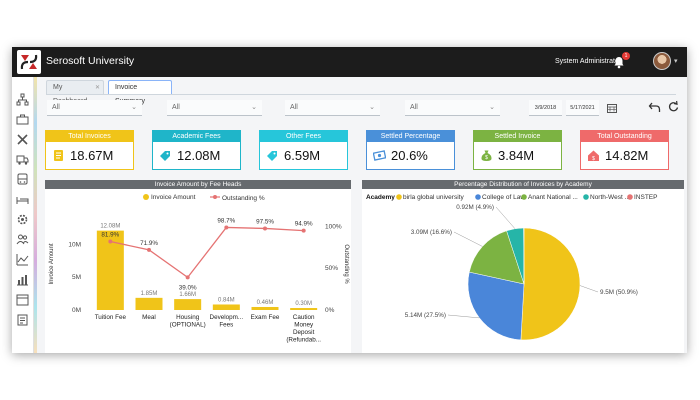 This screenshot has width=700, height=400. I want to click on kpi-card-academic-fees: Academic Fees 12.08M, so click(196, 150).